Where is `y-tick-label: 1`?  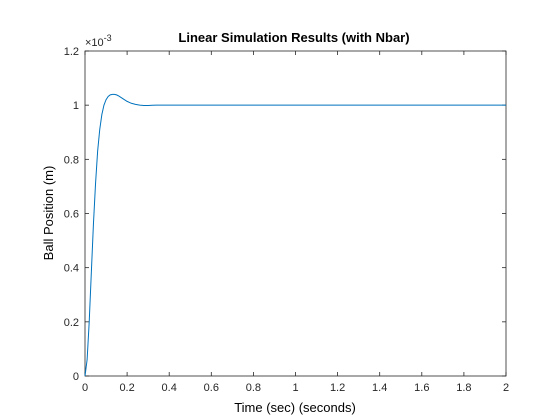 y-tick-label: 1 is located at coordinates (76, 106).